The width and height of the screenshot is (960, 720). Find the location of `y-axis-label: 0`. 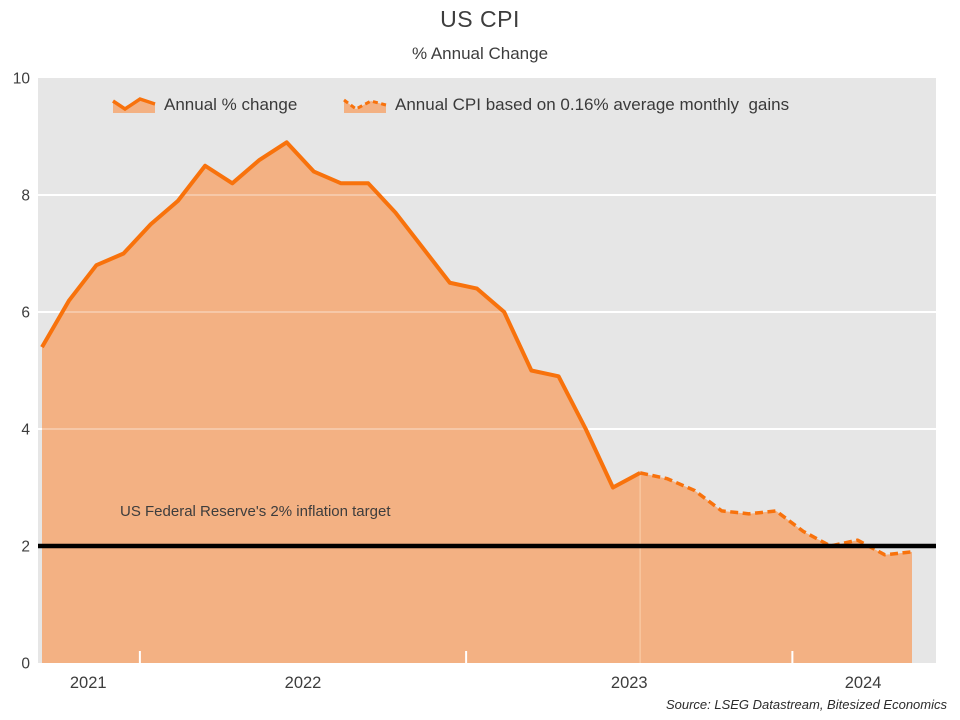

y-axis-label: 0 is located at coordinates (25, 664).